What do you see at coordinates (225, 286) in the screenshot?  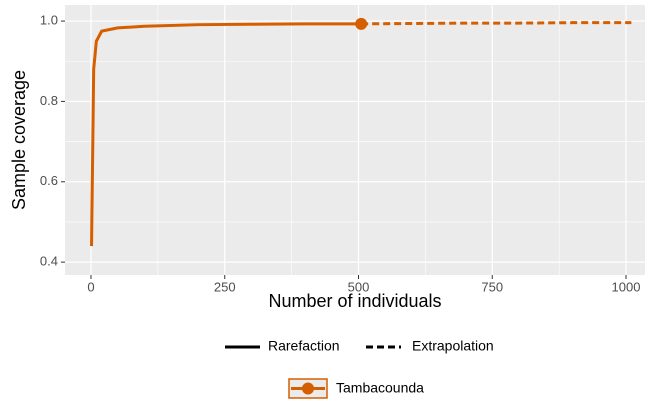 I see `x-tick-label: 250` at bounding box center [225, 286].